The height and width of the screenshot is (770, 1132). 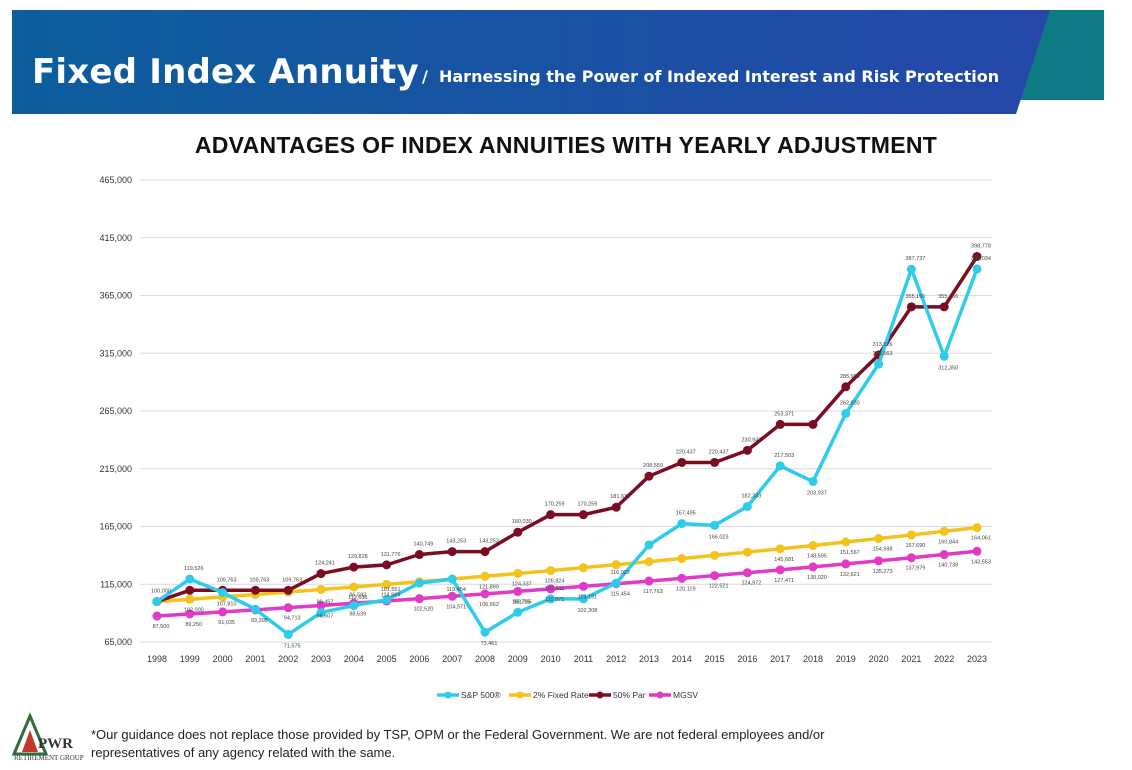 What do you see at coordinates (522, 602) in the screenshot?
I see `data-label: 108,795` at bounding box center [522, 602].